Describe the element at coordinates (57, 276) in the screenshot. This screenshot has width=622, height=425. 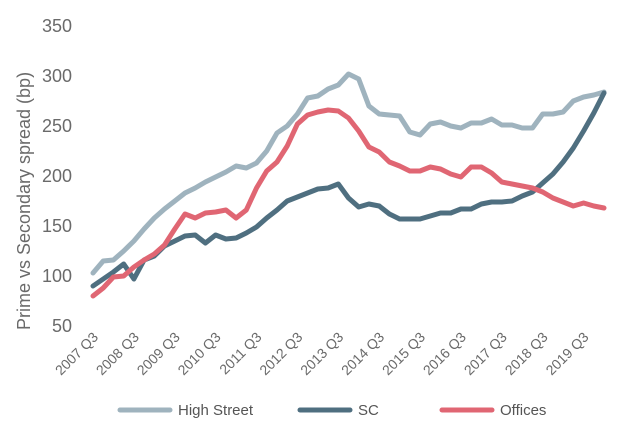
I see `y-tick-label: 100` at that location.